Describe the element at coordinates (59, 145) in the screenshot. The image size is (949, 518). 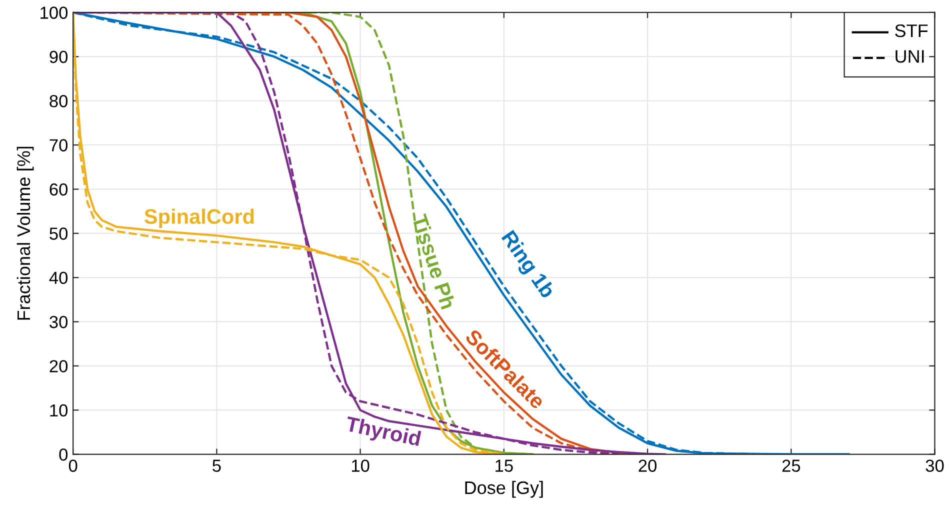
I see `y-tick-label: 70` at that location.